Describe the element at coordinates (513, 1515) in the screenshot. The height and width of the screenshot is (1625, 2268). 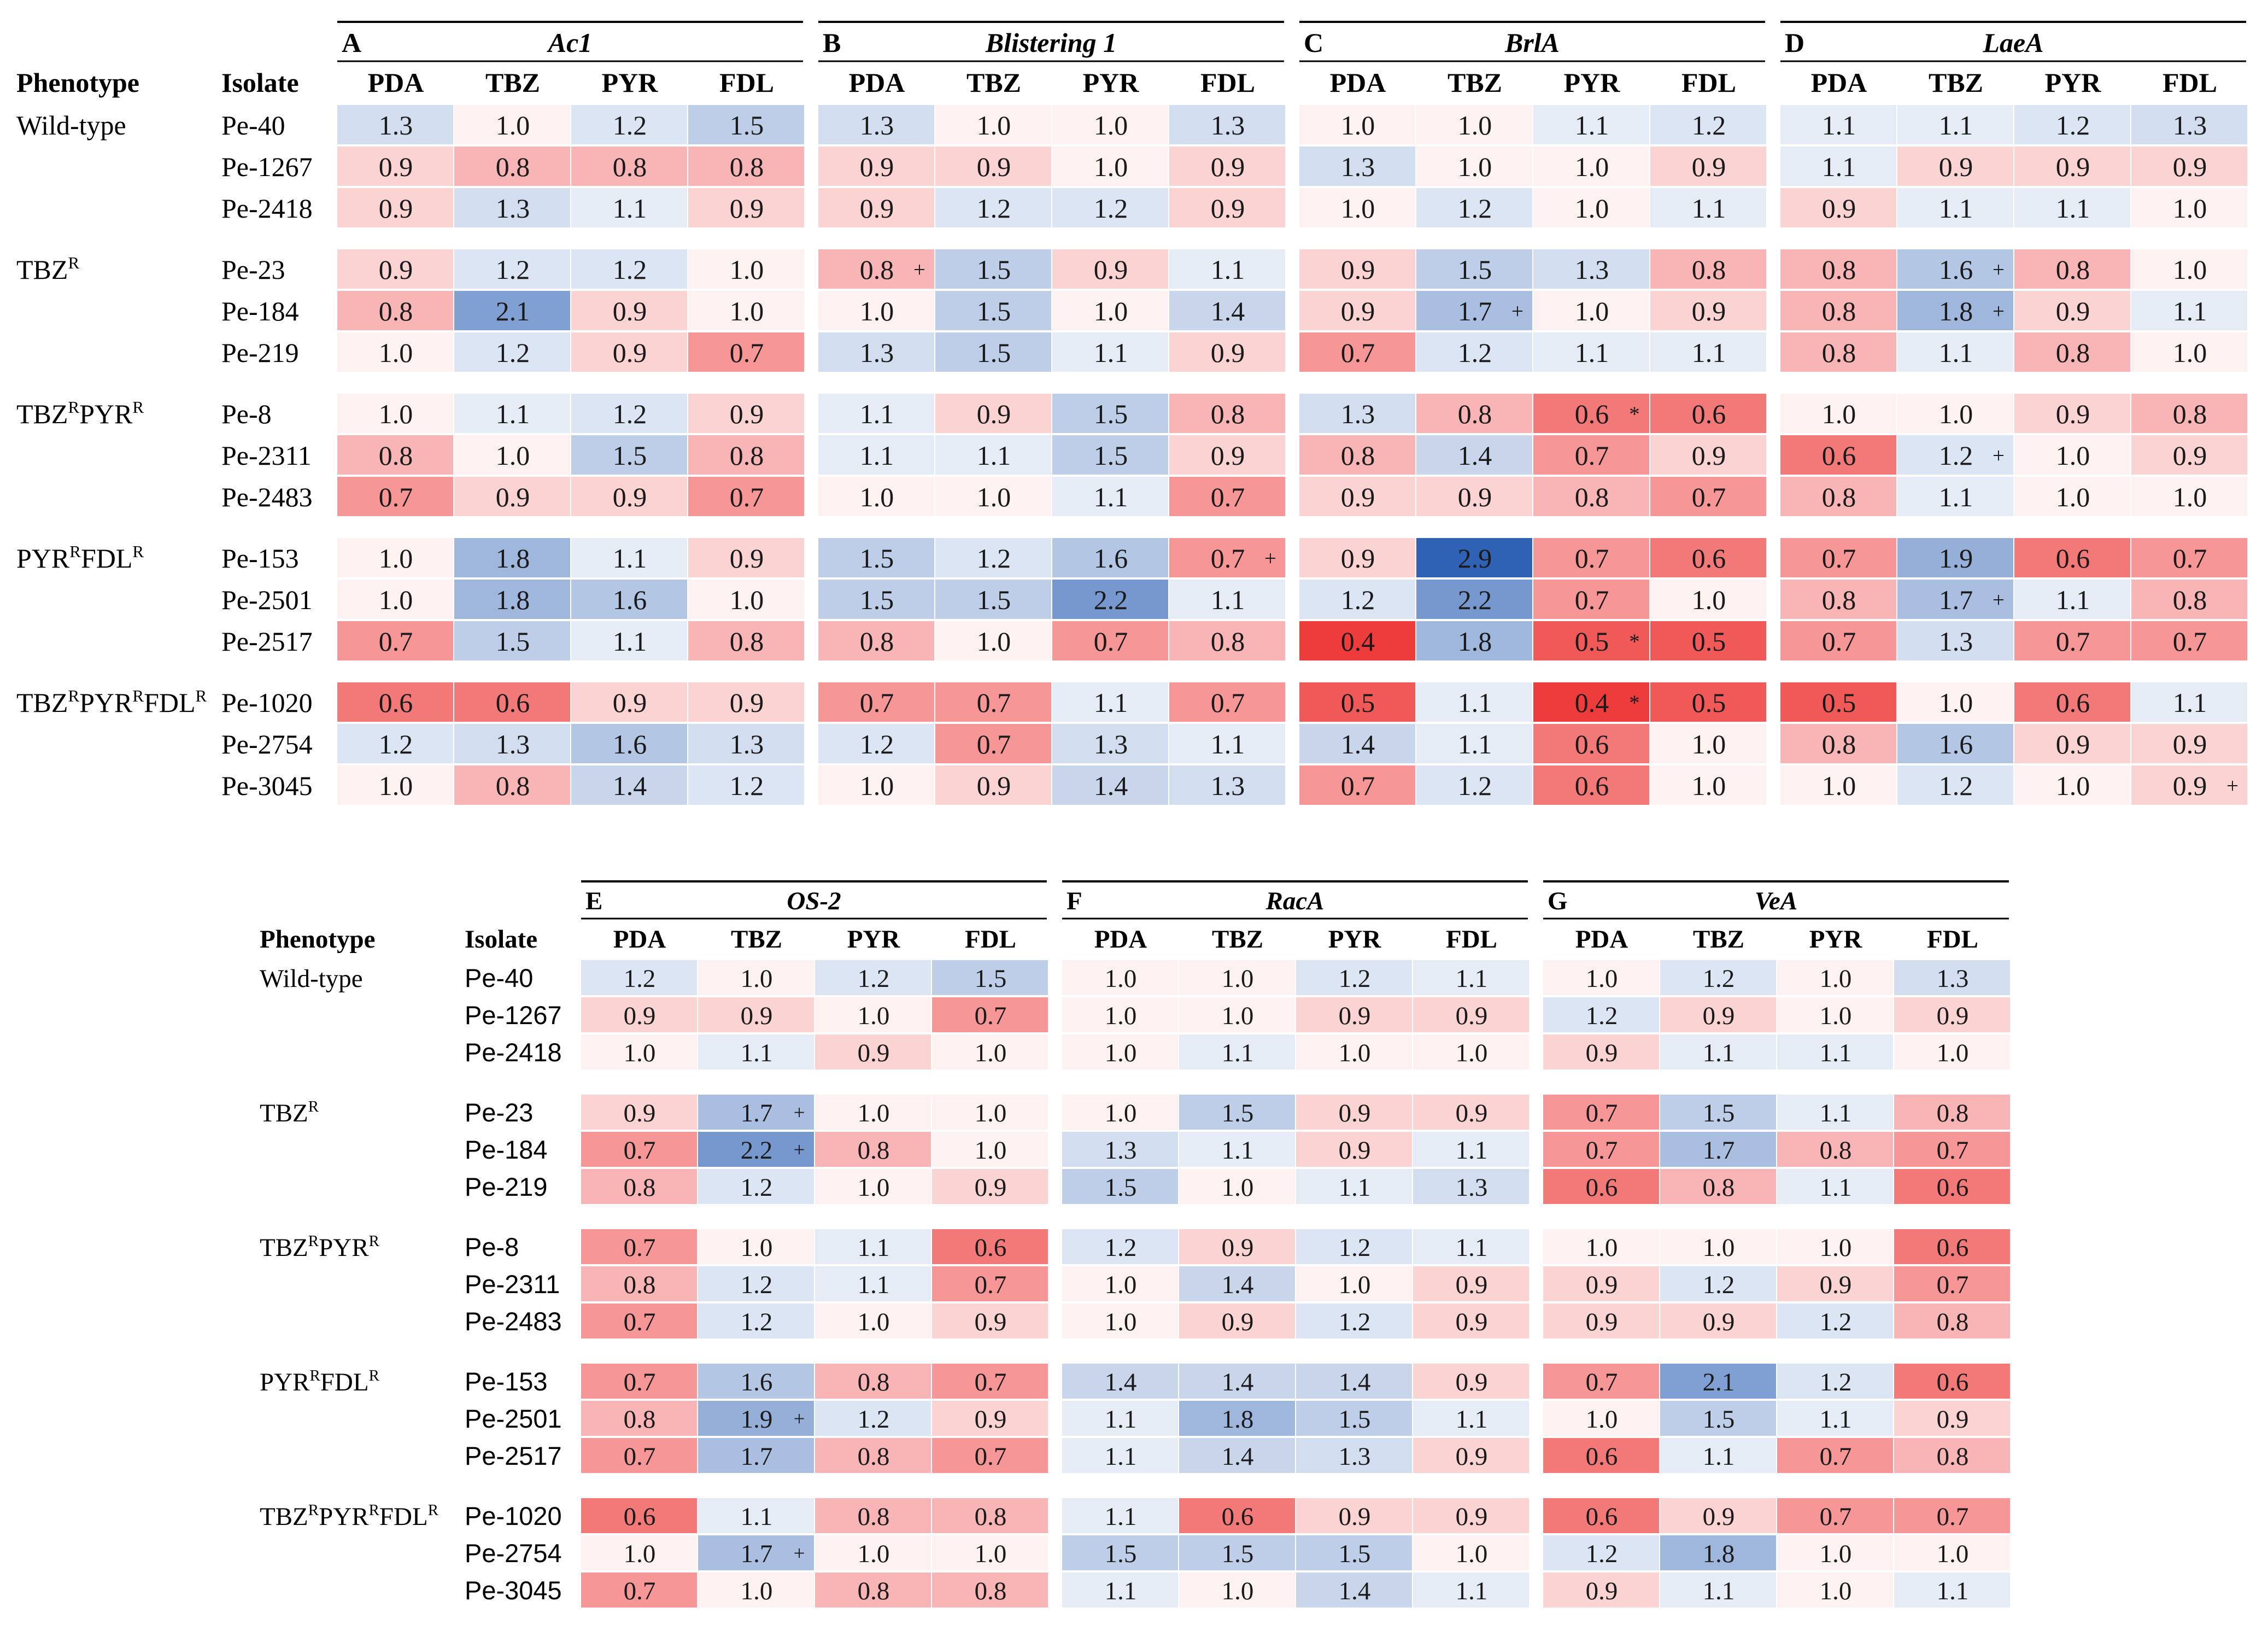
I see `isolate-label: Pe-1020` at that location.